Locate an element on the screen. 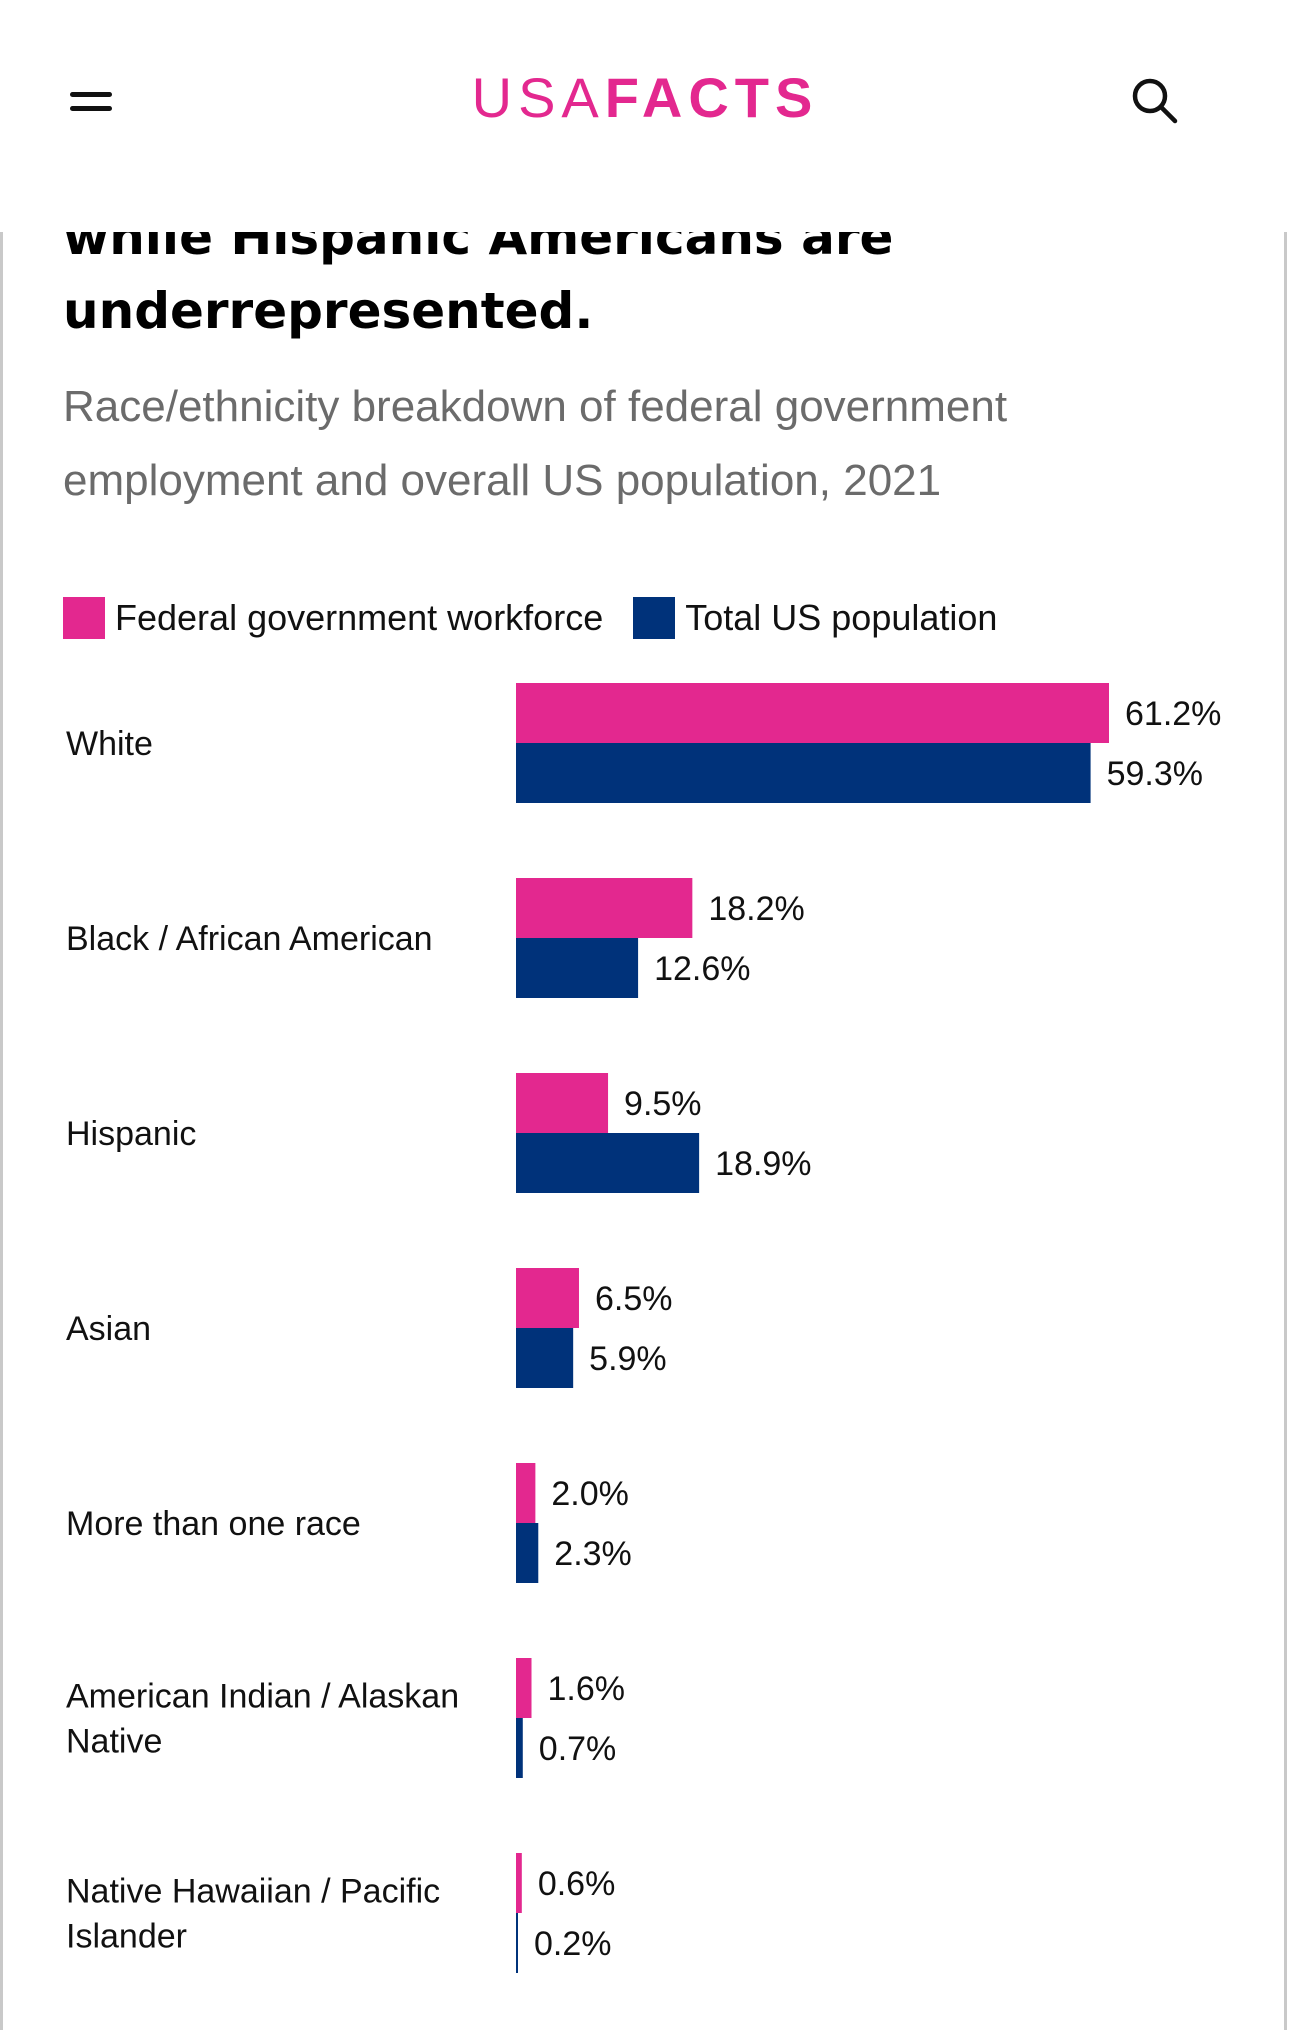  bar-value-label: 18.9% is located at coordinates (763, 1164).